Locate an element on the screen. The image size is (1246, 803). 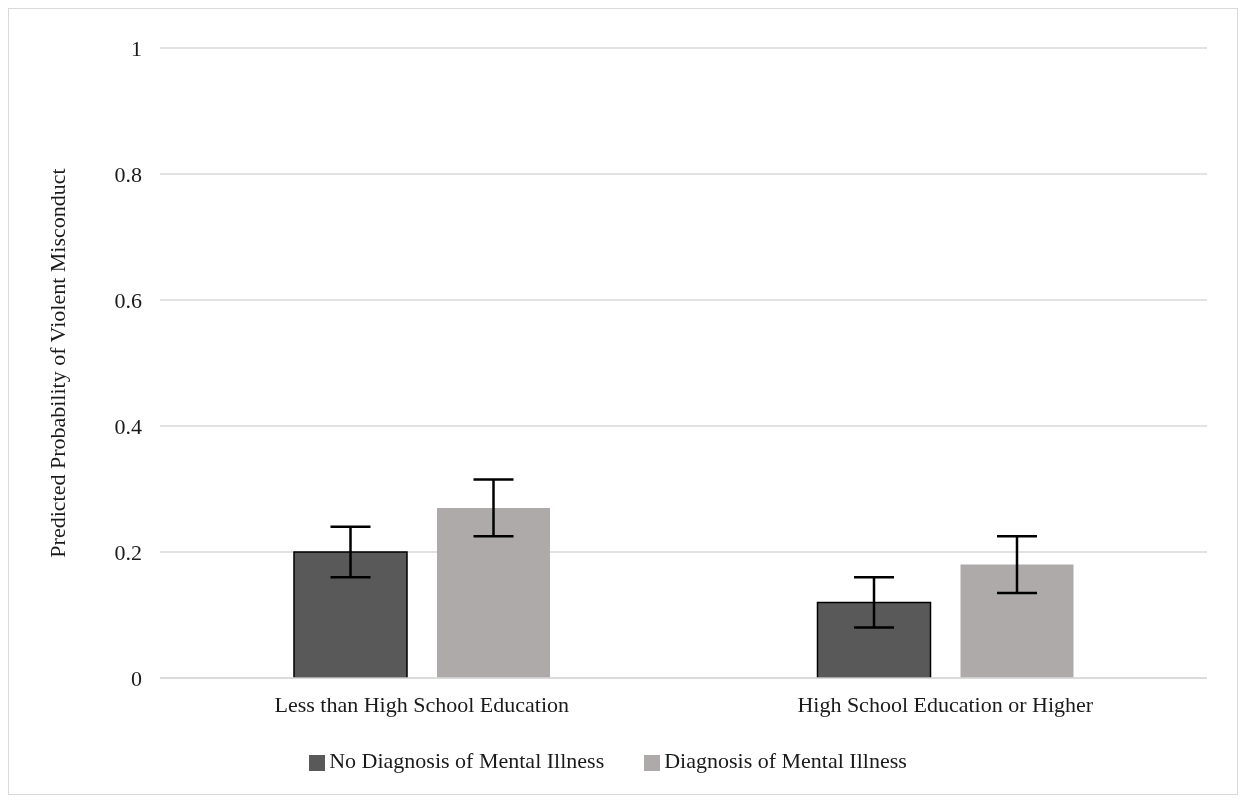
x-tick-label: Less than High School Education is located at coordinates (422, 704).